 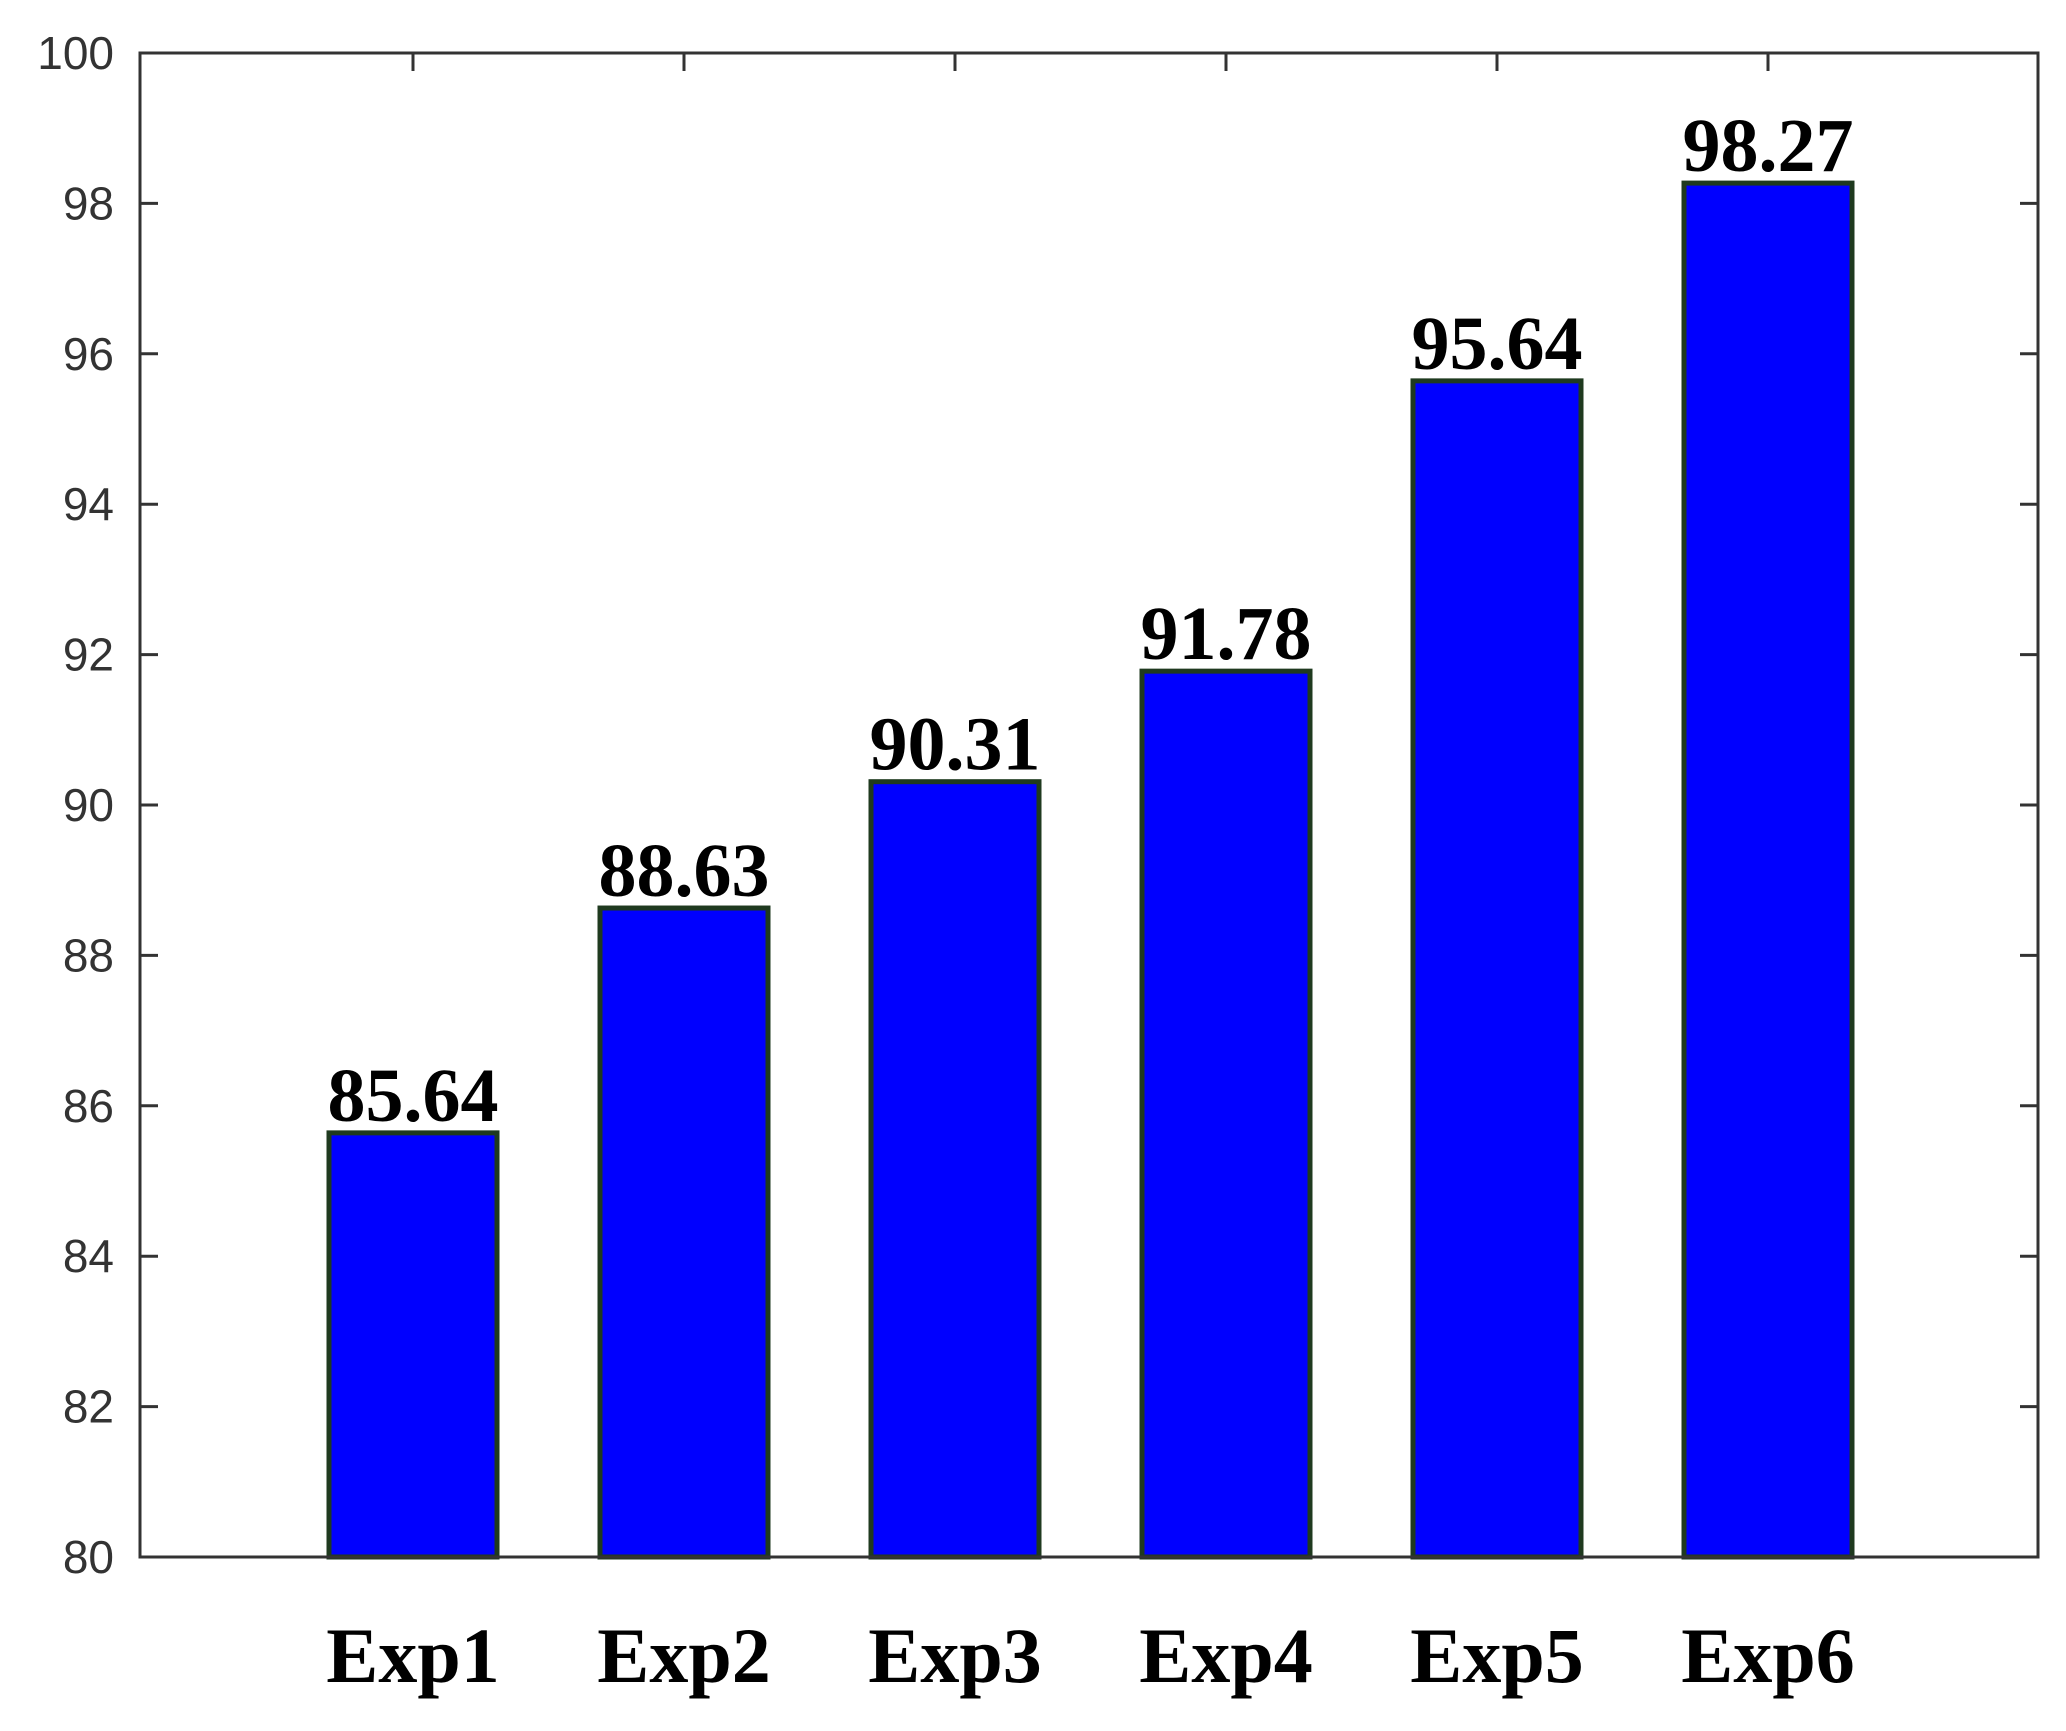 I want to click on bar-exp6, so click(x=1768, y=870).